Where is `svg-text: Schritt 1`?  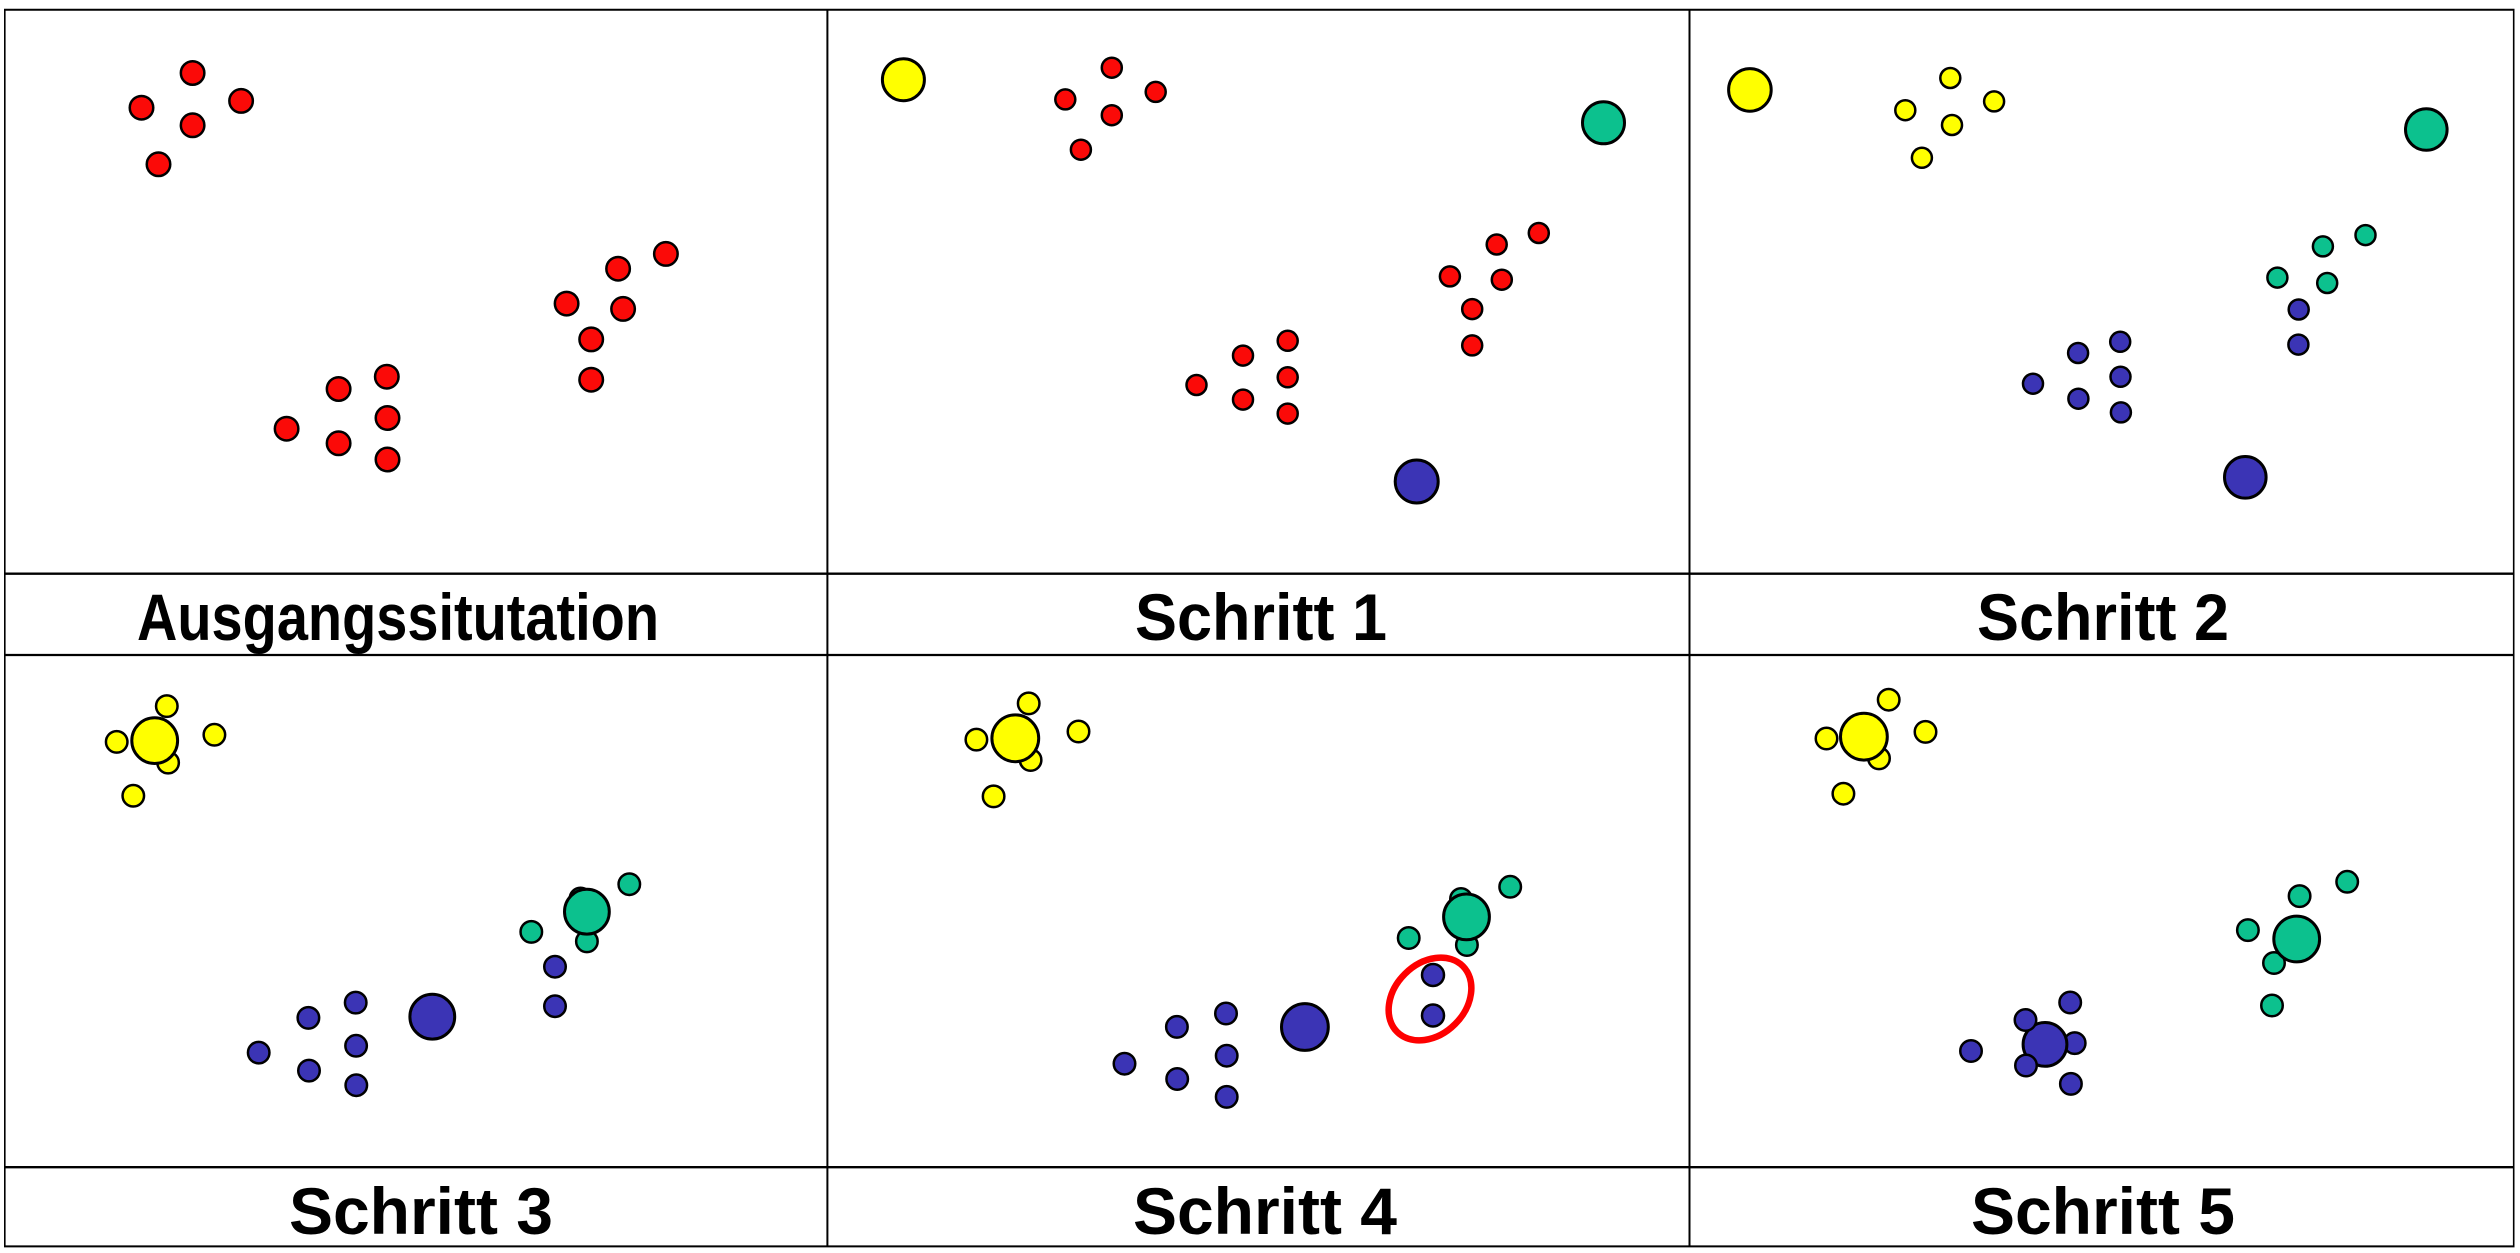 svg-text: Schritt 1 is located at coordinates (1261, 617).